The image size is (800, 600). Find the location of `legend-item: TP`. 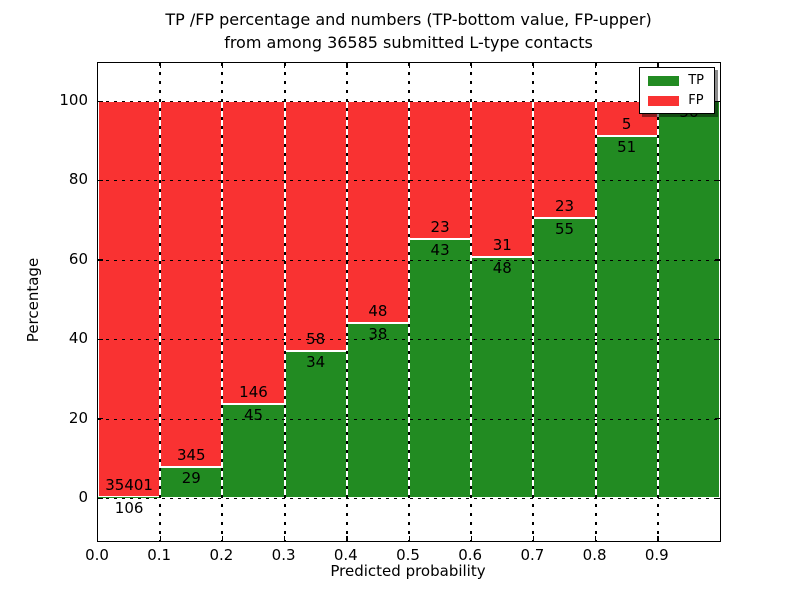

legend-item: TP is located at coordinates (676, 80).